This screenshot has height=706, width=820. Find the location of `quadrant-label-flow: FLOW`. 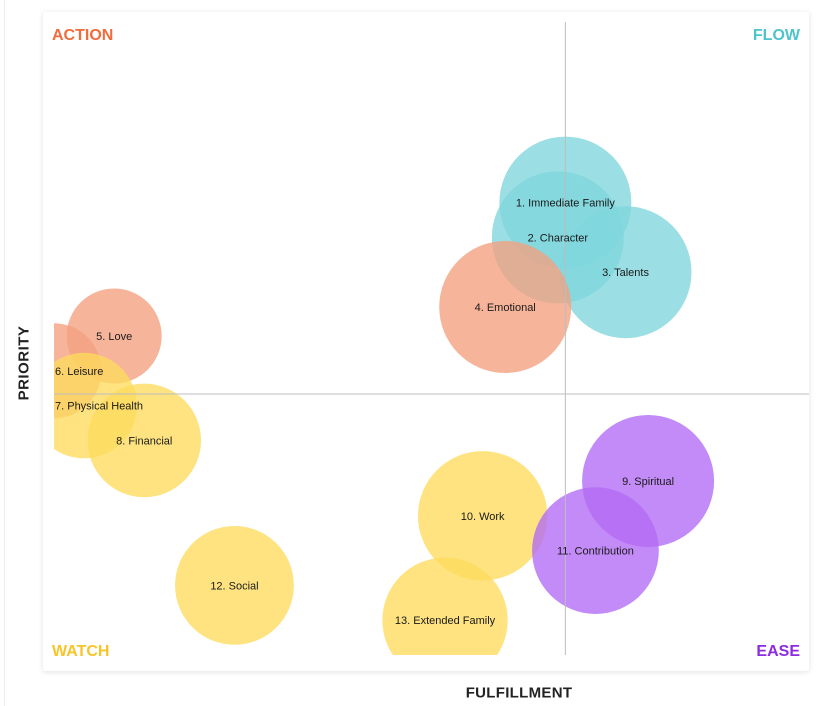

quadrant-label-flow: FLOW is located at coordinates (777, 35).